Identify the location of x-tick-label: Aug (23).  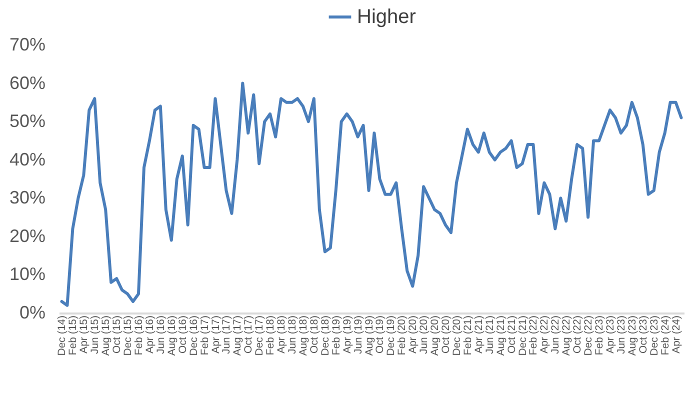
(632, 336).